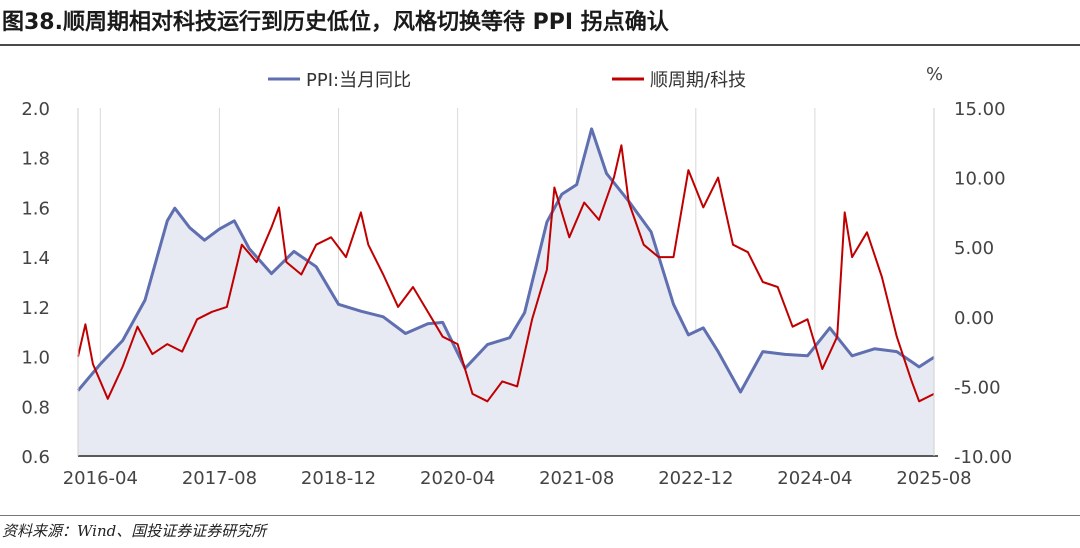  Describe the element at coordinates (35, 208) in the screenshot. I see `left-tick-label: 1.6` at that location.